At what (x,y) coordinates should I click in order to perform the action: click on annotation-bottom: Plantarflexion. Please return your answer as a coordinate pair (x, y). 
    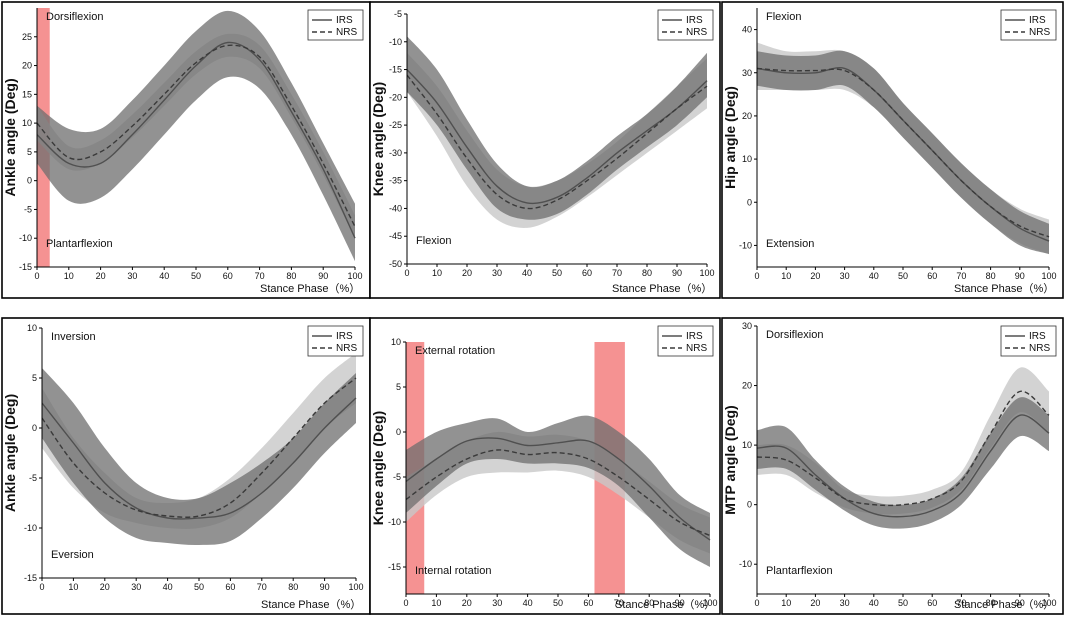
    Looking at the image, I should click on (79, 244).